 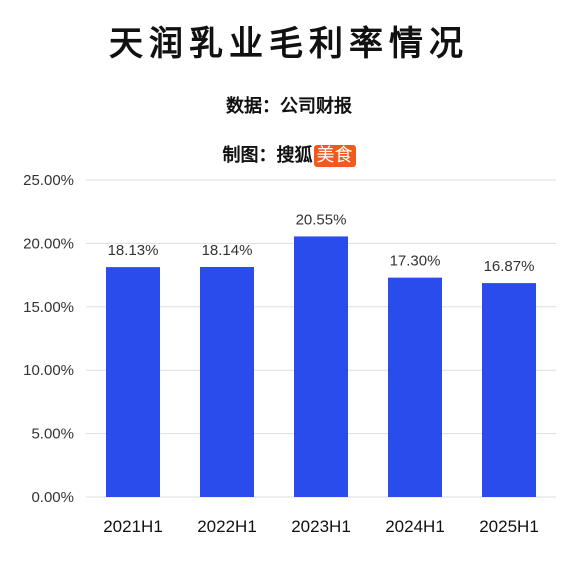 I want to click on x-tick-label: 2022H1, so click(x=227, y=526).